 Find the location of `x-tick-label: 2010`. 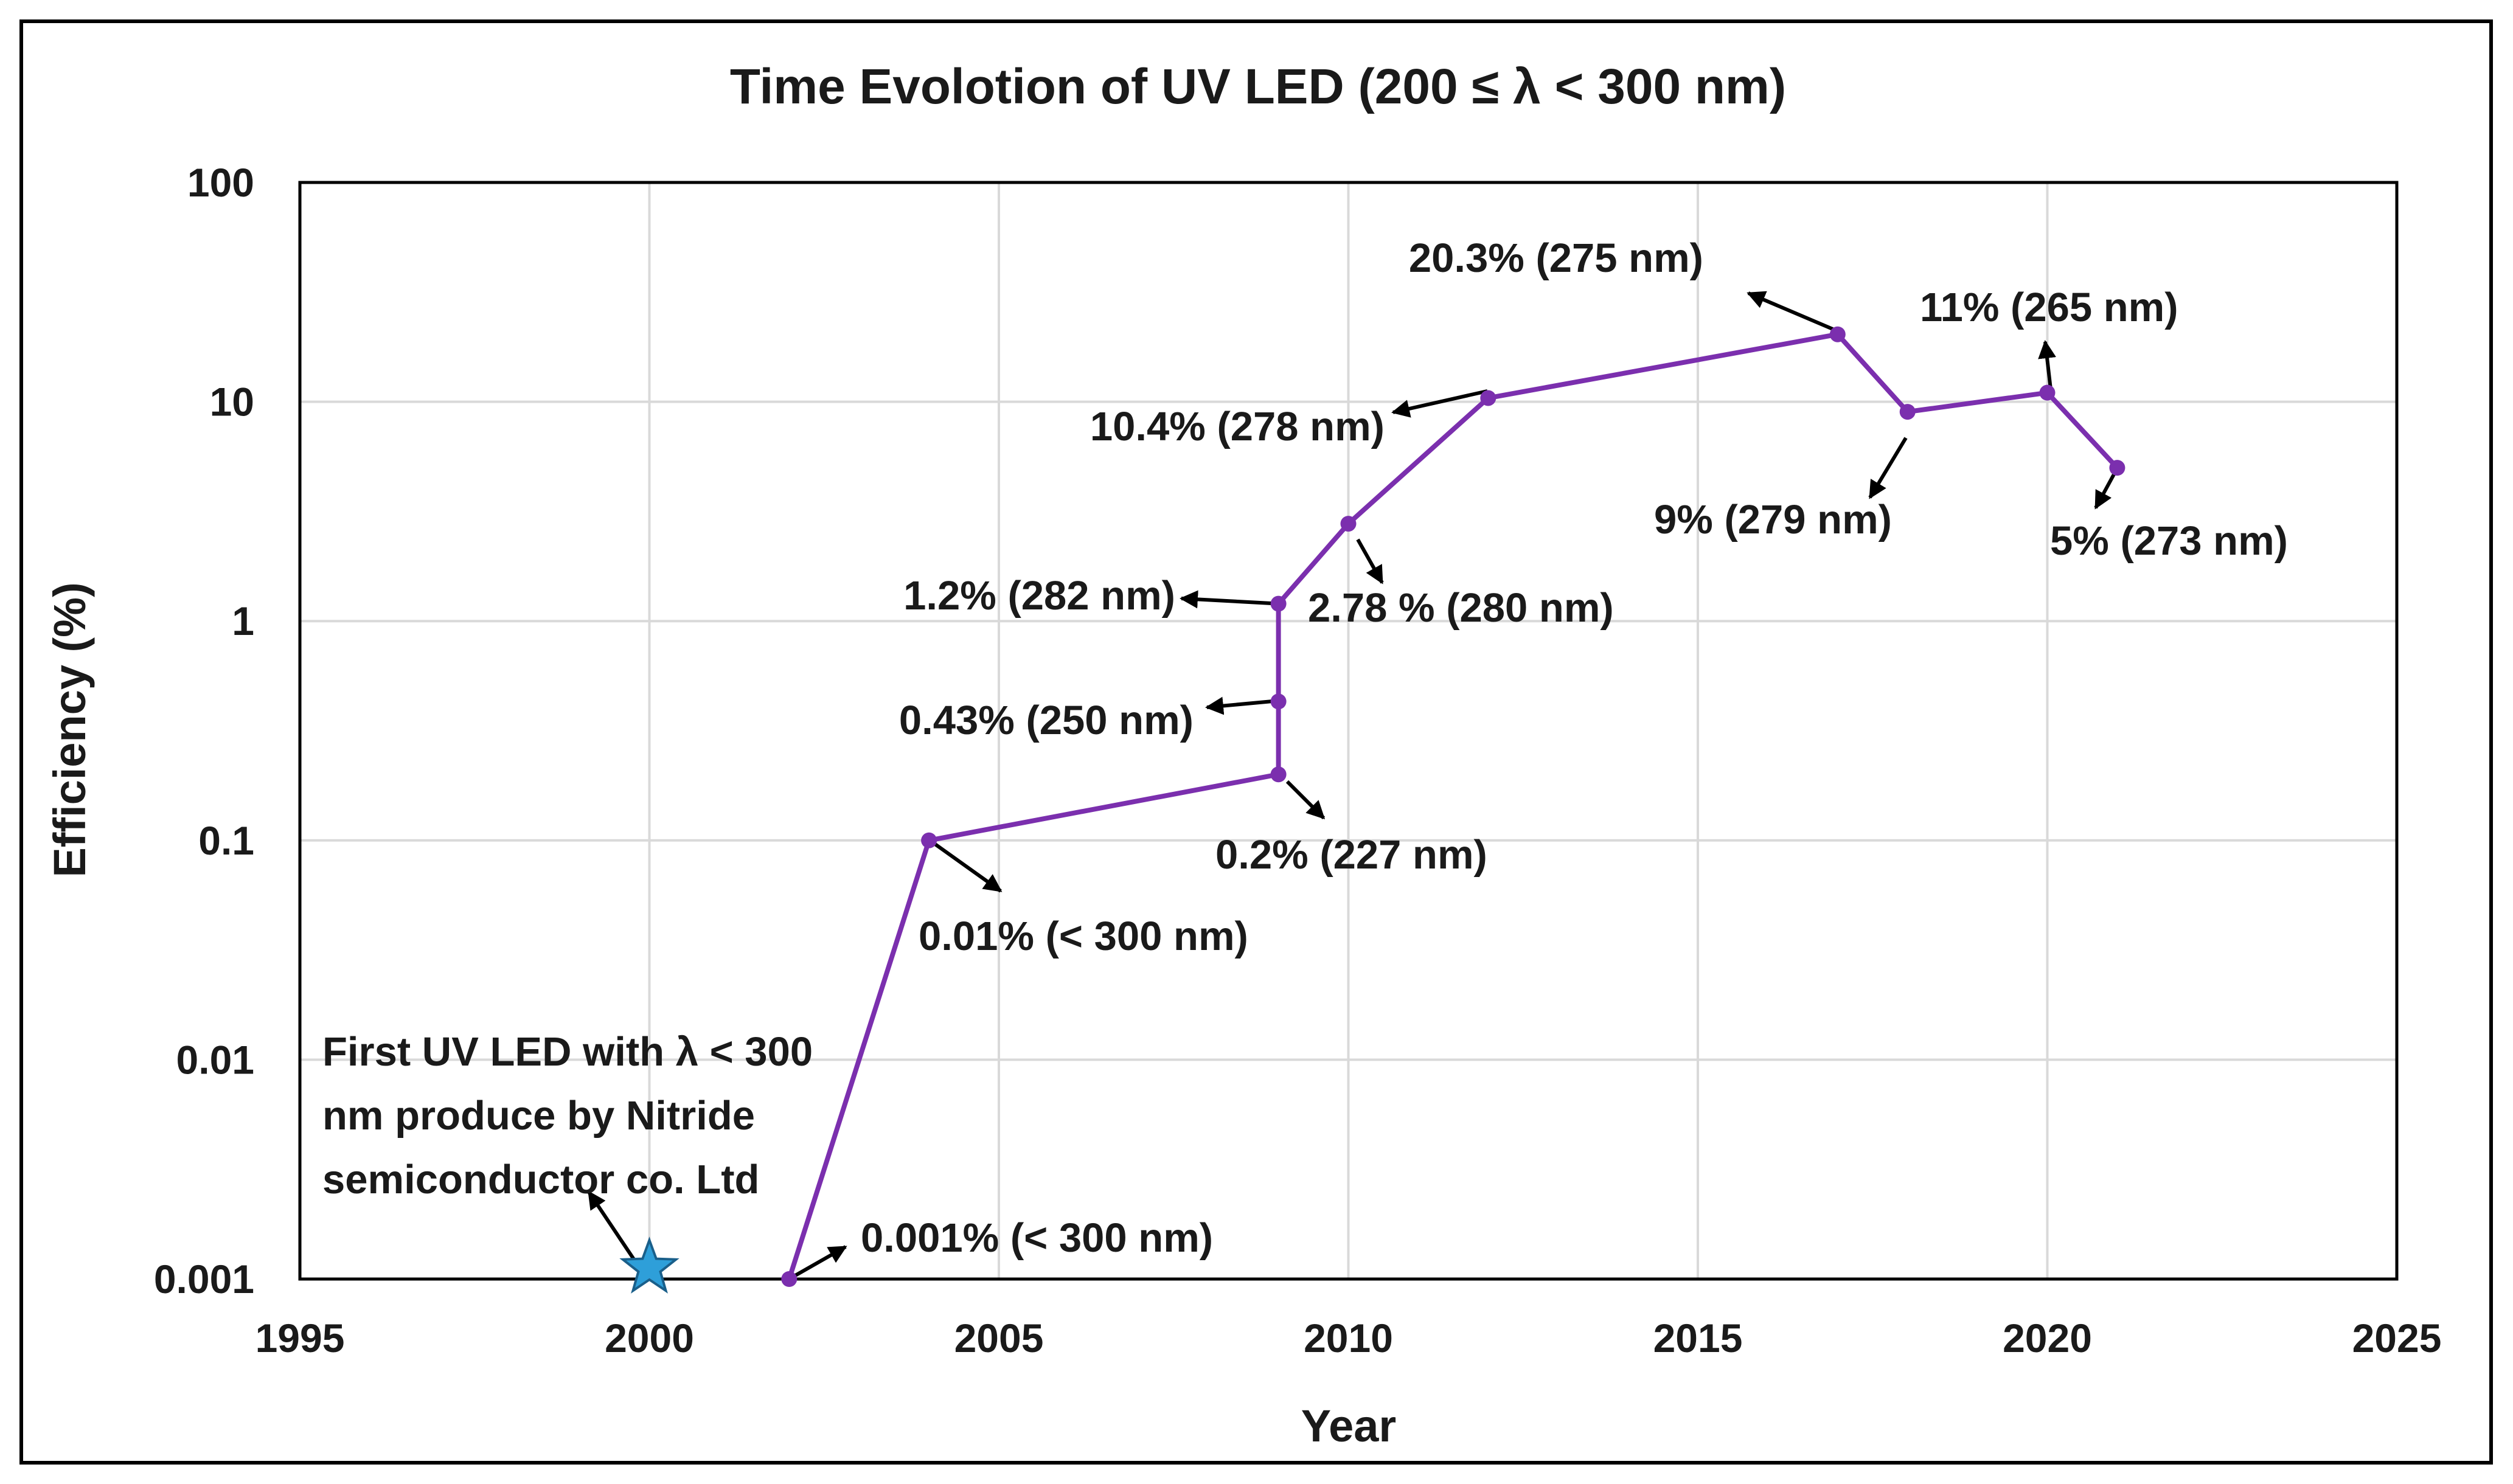

x-tick-label: 2010 is located at coordinates (1348, 1338).